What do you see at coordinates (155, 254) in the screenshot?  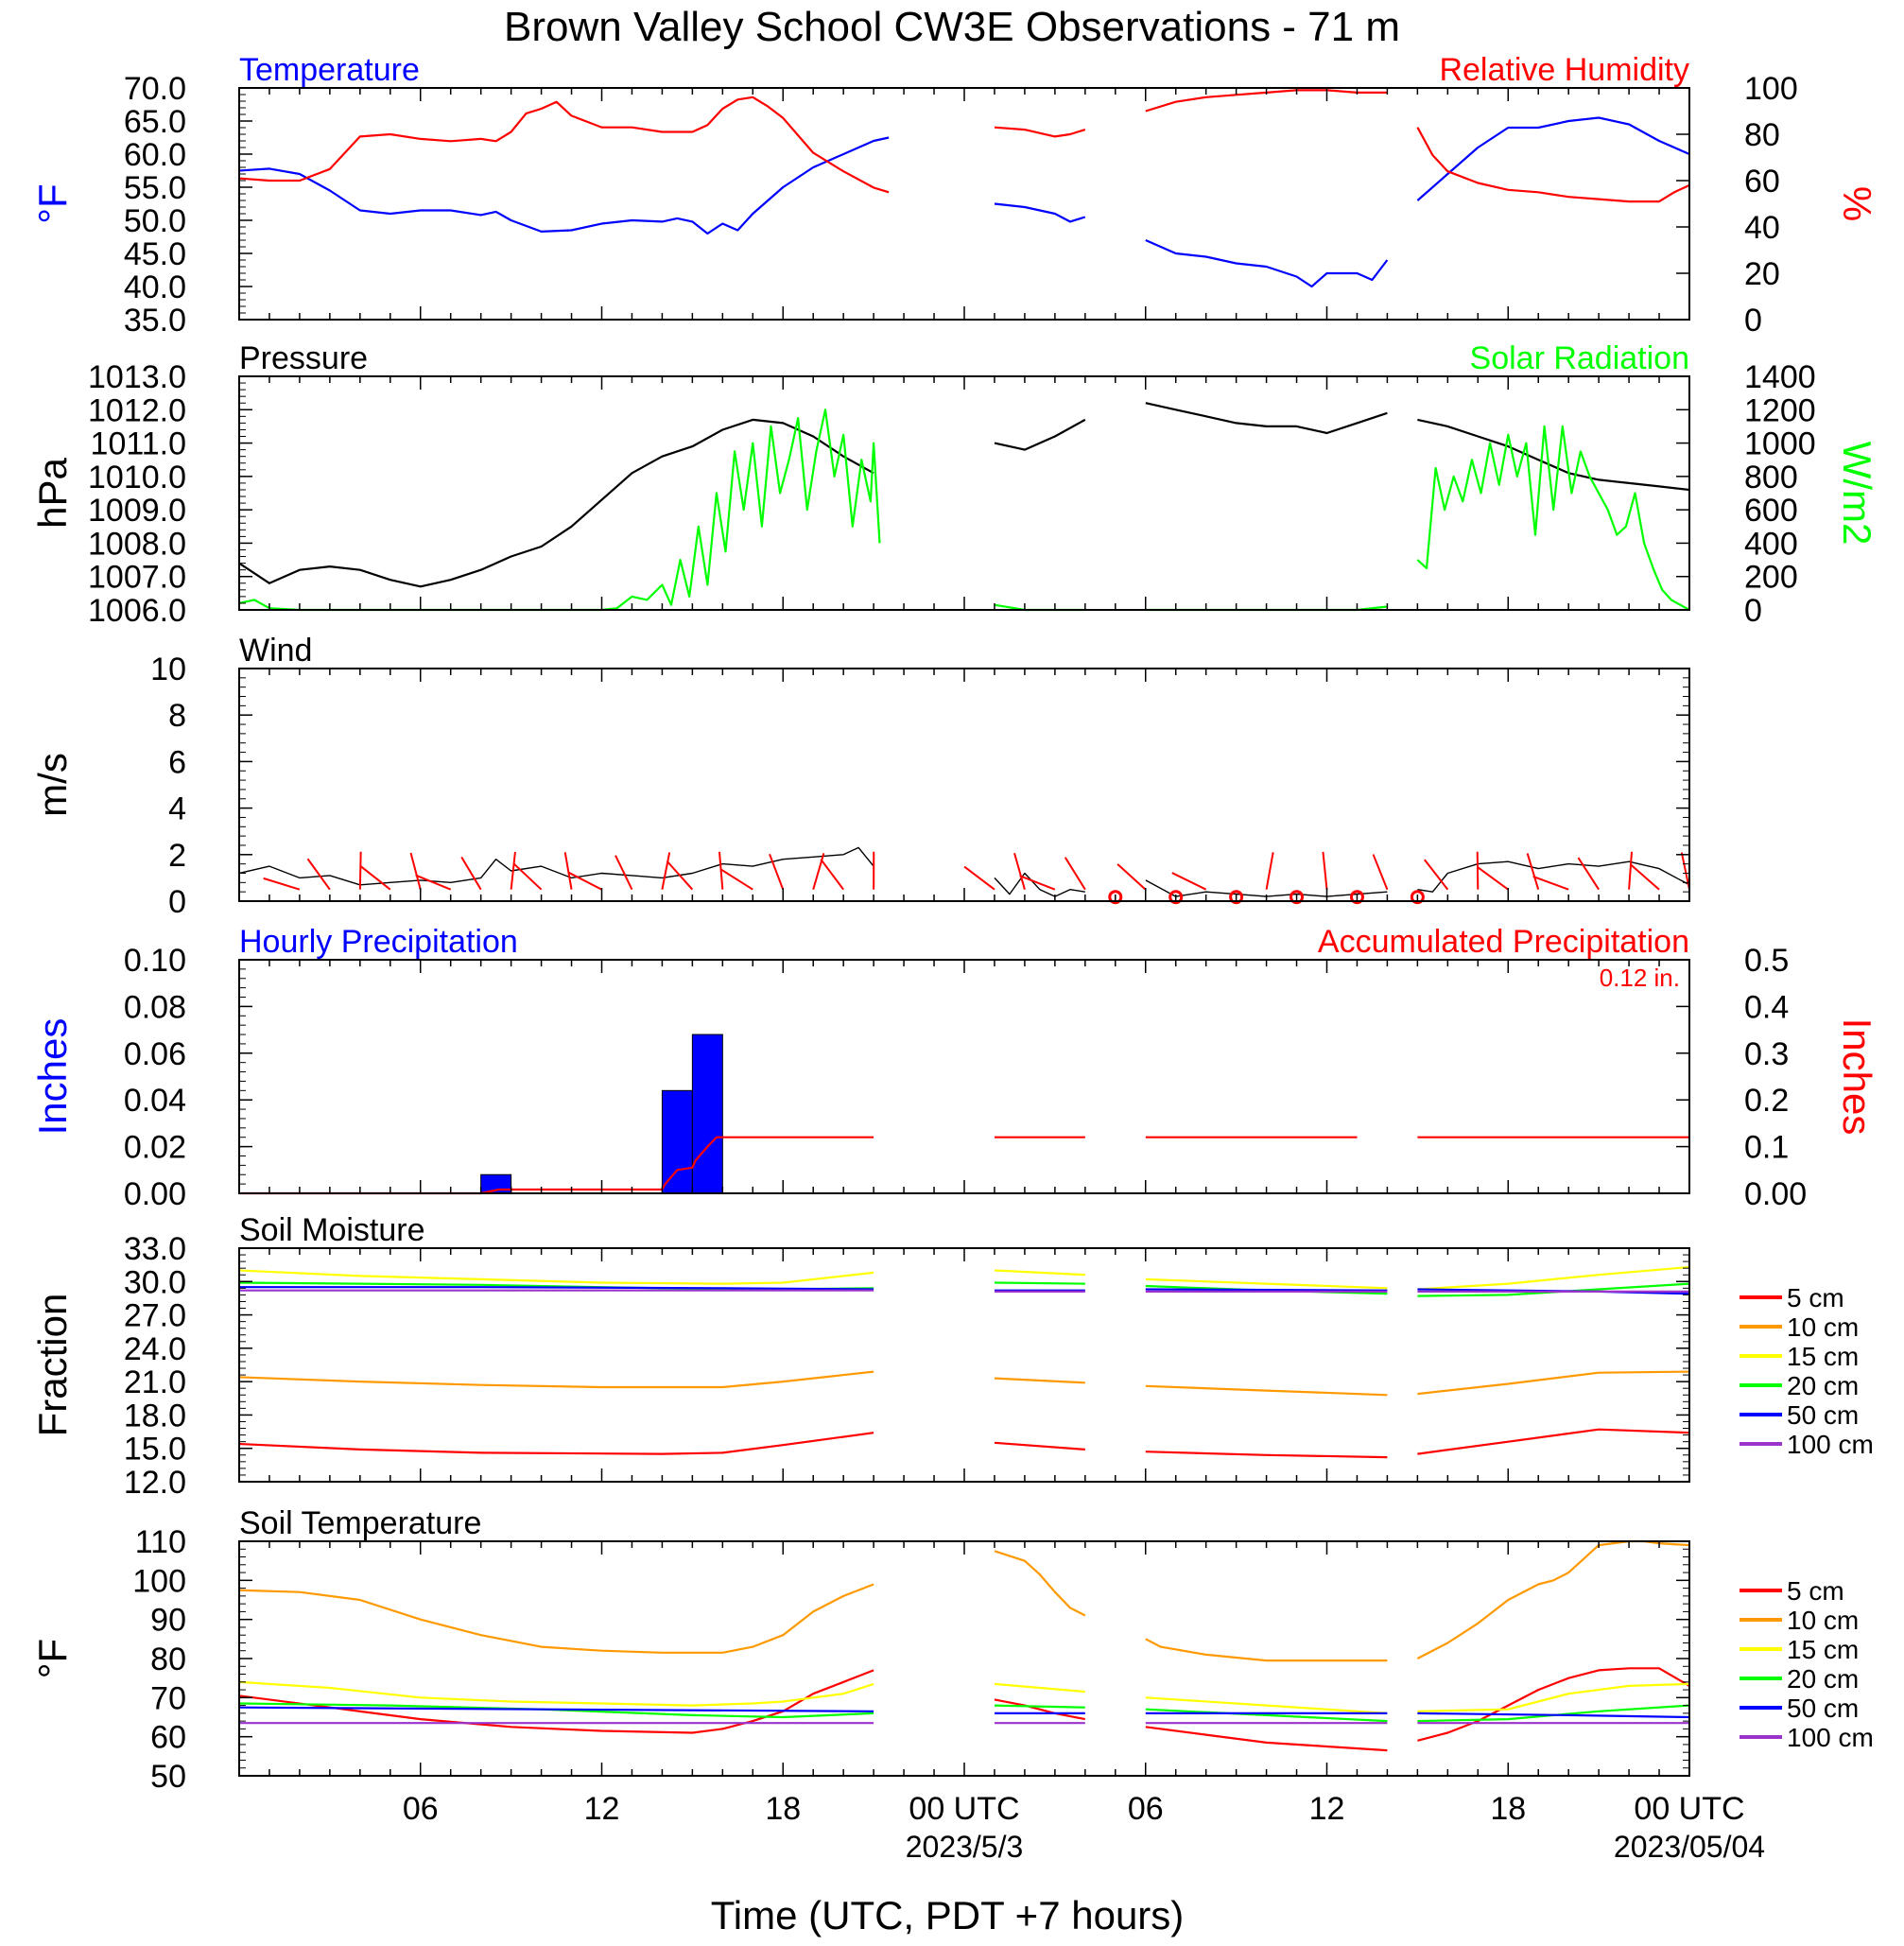 I see `y-tick-label: 45.0` at bounding box center [155, 254].